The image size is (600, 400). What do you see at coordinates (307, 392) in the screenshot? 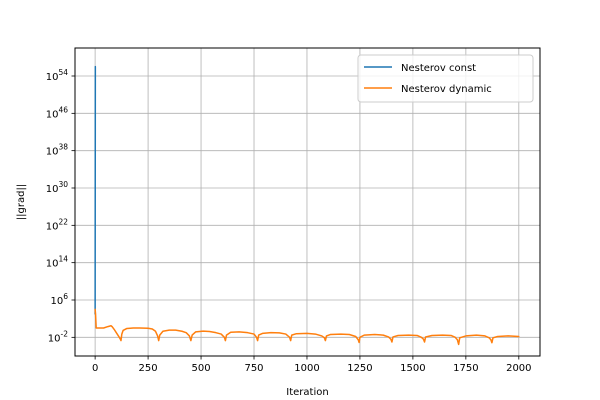
I see `x-axis-title: Iteration` at bounding box center [307, 392].